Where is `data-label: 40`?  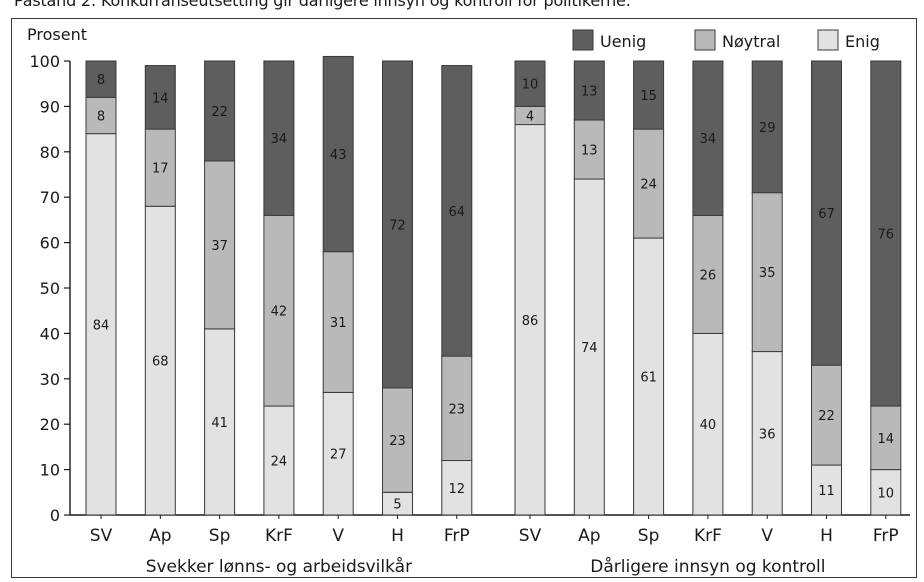 data-label: 40 is located at coordinates (708, 425).